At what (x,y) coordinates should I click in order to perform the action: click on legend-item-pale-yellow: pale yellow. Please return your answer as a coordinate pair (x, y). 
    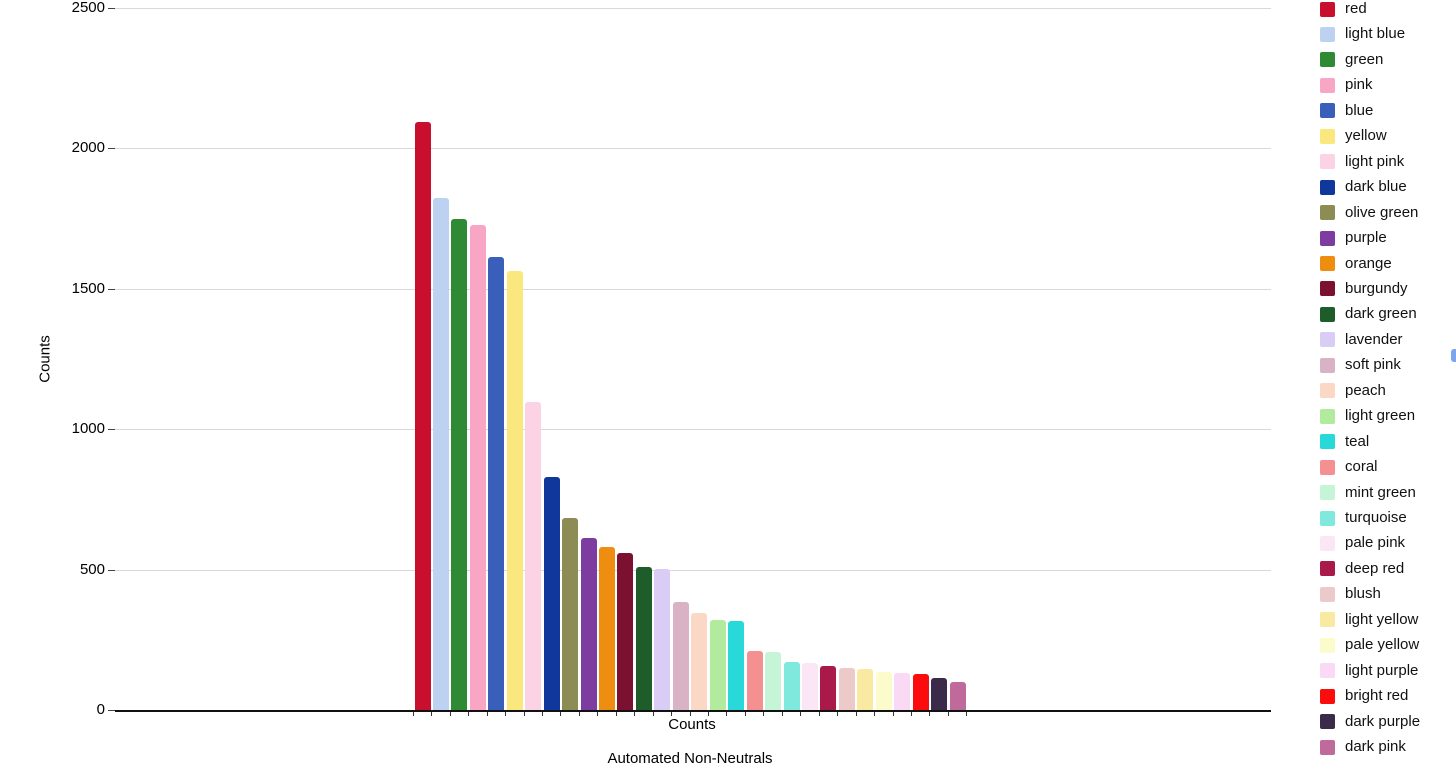
    Looking at the image, I should click on (1369, 645).